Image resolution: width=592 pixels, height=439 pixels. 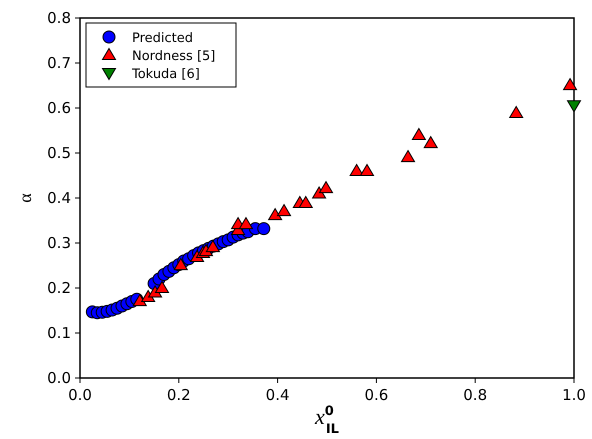 I want to click on x-tick-label: 0.4, so click(x=278, y=395).